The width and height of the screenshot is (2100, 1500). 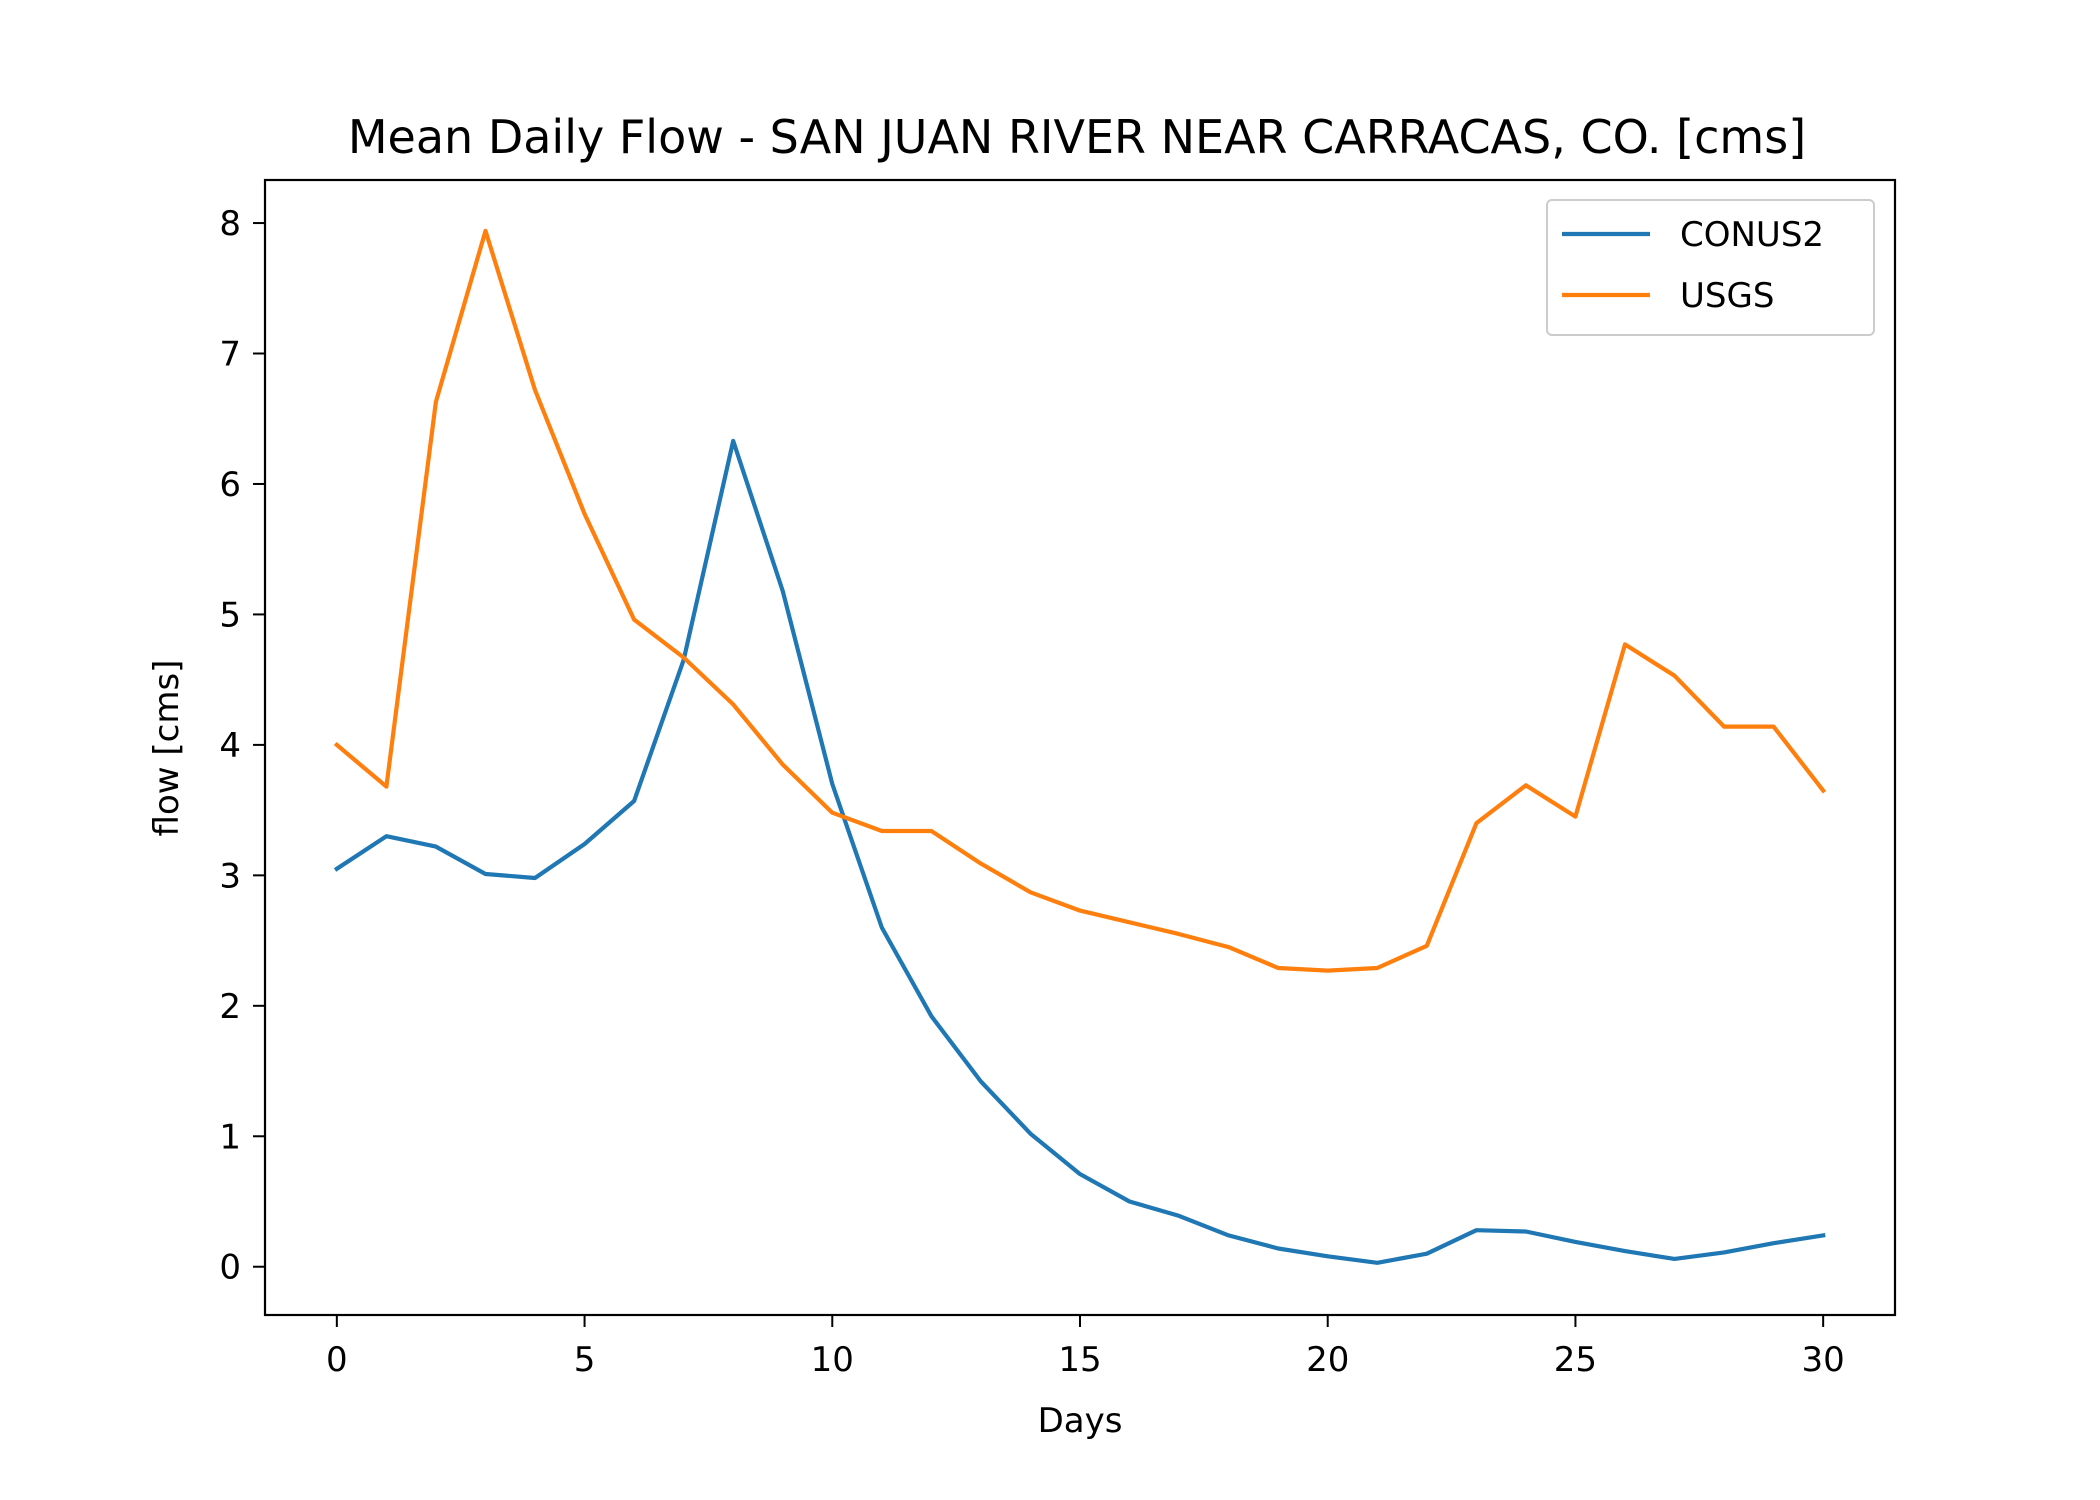 What do you see at coordinates (230, 224) in the screenshot?
I see `y-tick-label: 8` at bounding box center [230, 224].